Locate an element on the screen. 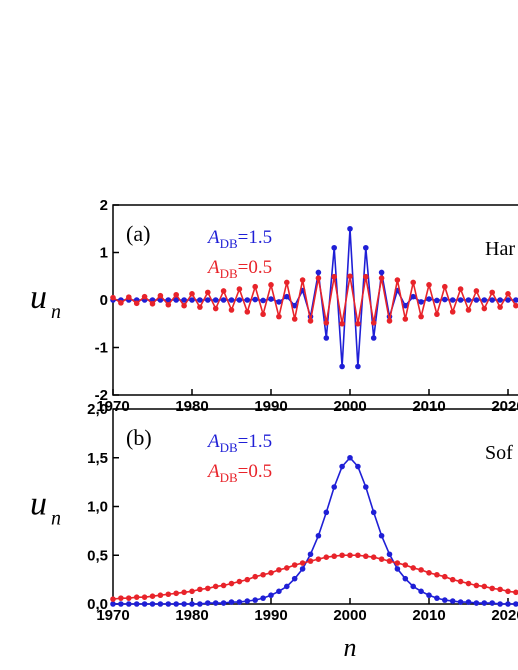 Image resolution: width=518 pixels, height=670 pixels. annotation: Har is located at coordinates (500, 249).